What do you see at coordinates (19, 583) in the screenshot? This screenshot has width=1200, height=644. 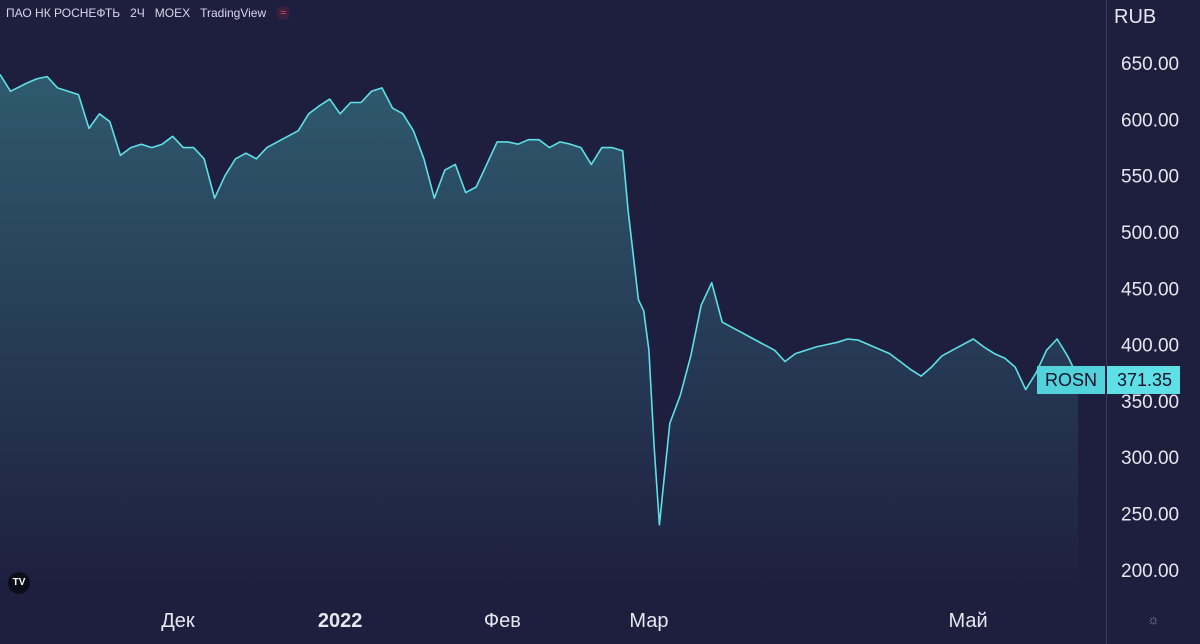 I see `tradingview-logo-icon: TV` at bounding box center [19, 583].